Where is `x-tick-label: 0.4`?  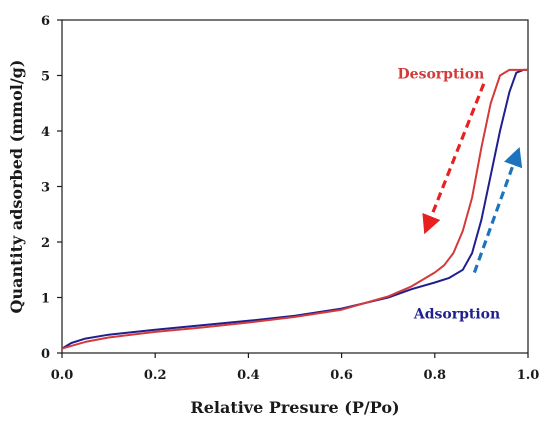
x-tick-label: 0.4 is located at coordinates (248, 375).